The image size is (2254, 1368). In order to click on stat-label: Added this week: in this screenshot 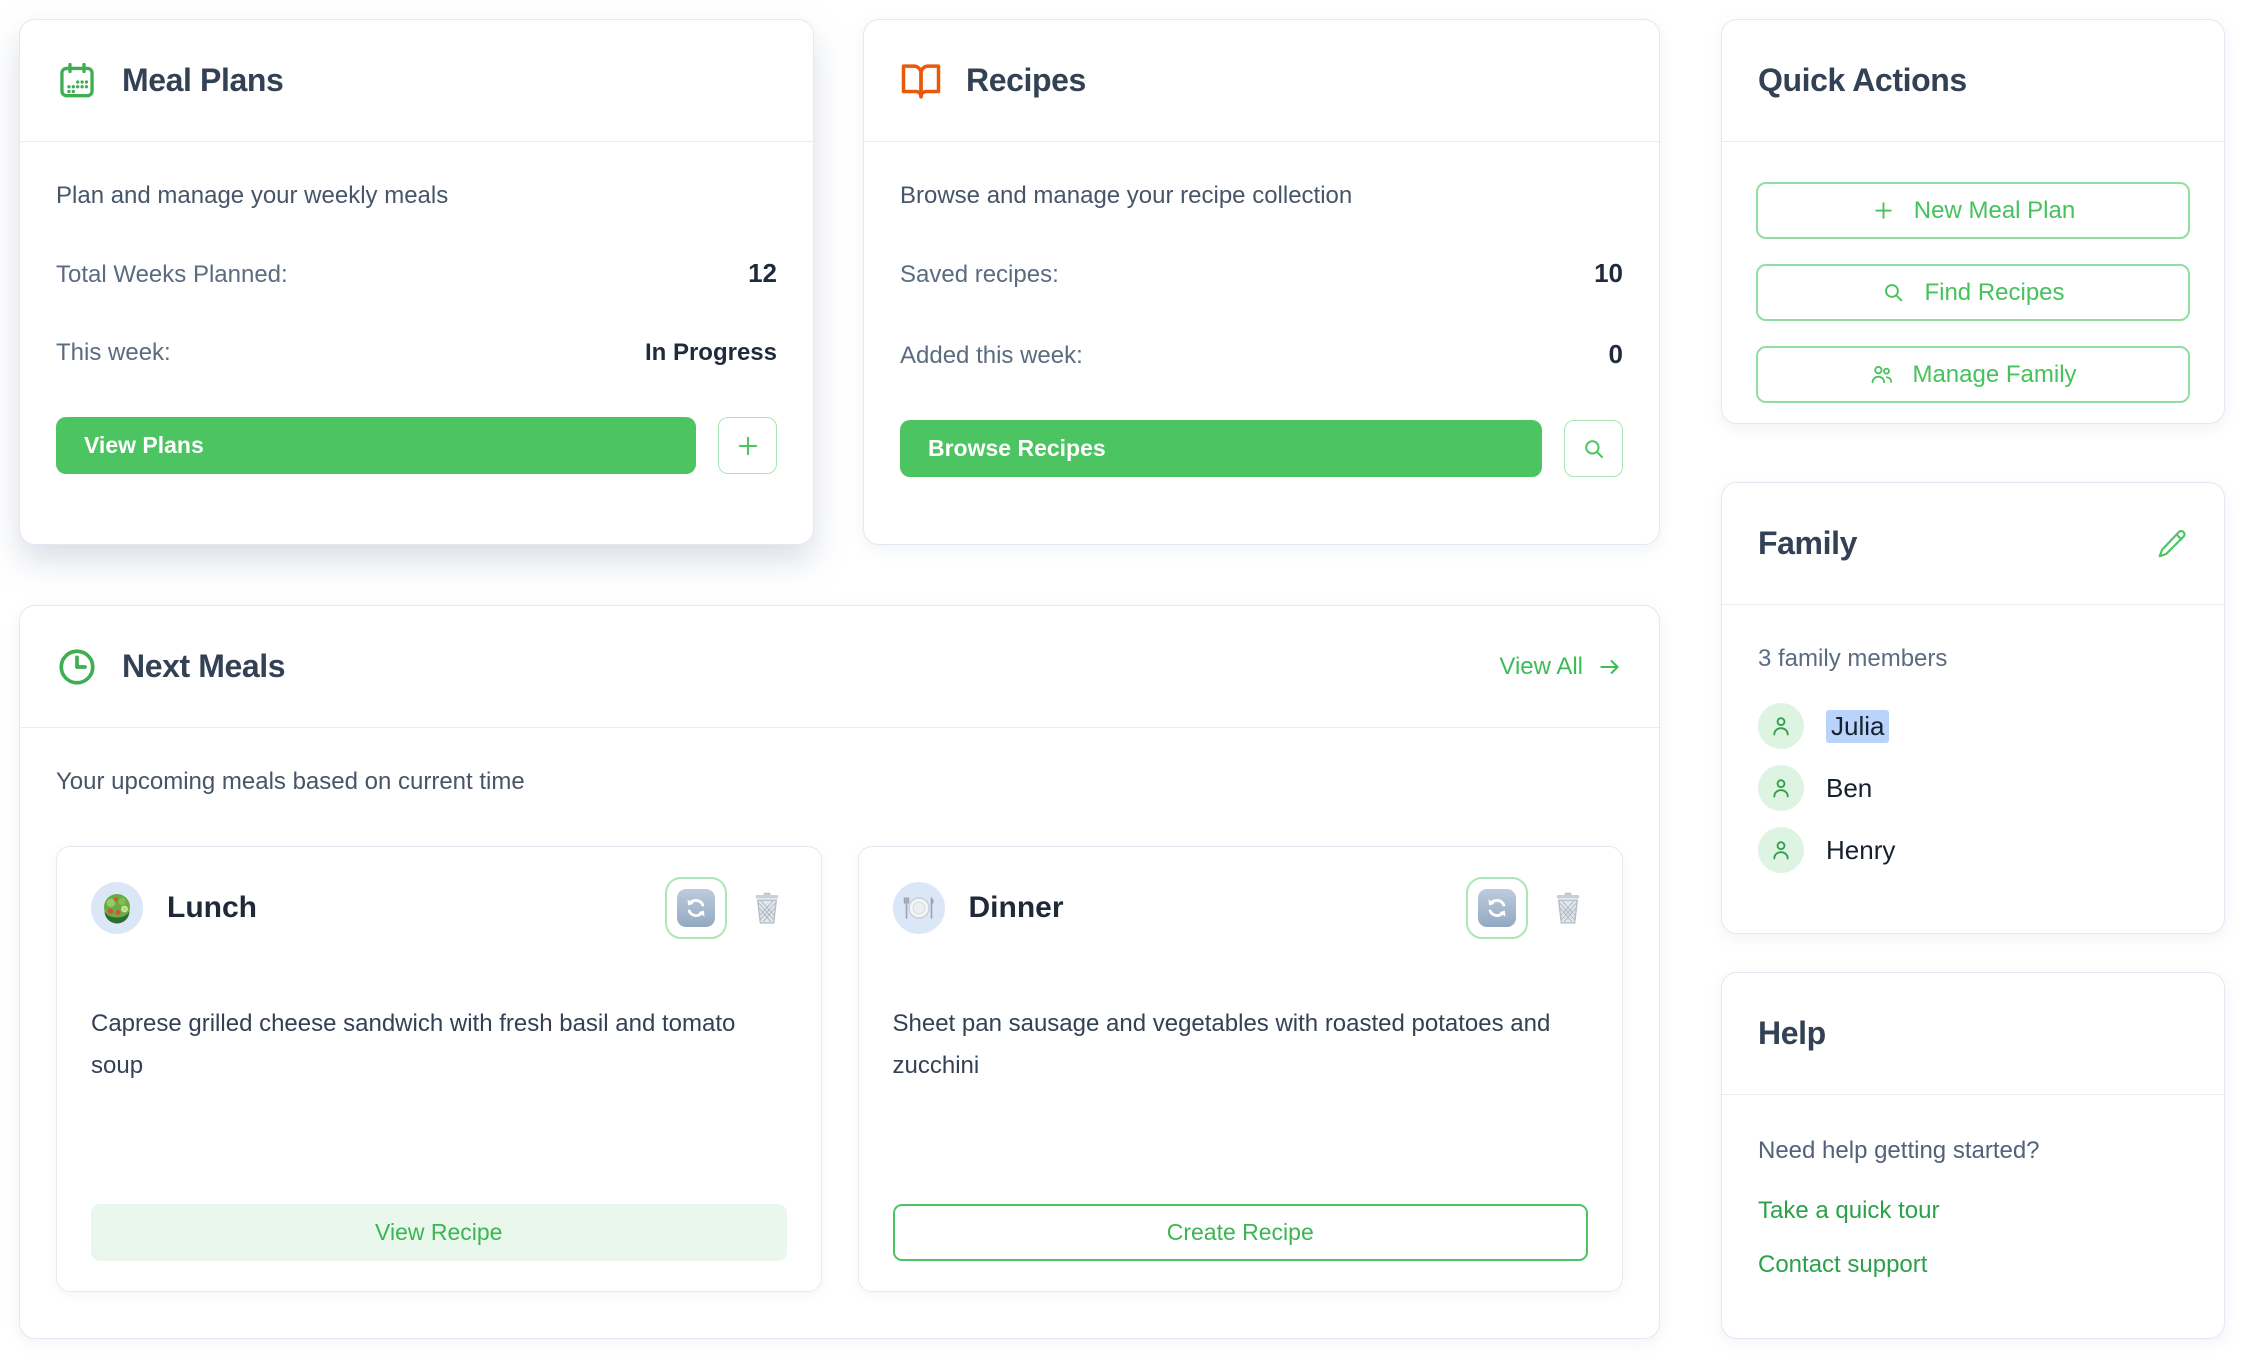, I will do `click(991, 355)`.